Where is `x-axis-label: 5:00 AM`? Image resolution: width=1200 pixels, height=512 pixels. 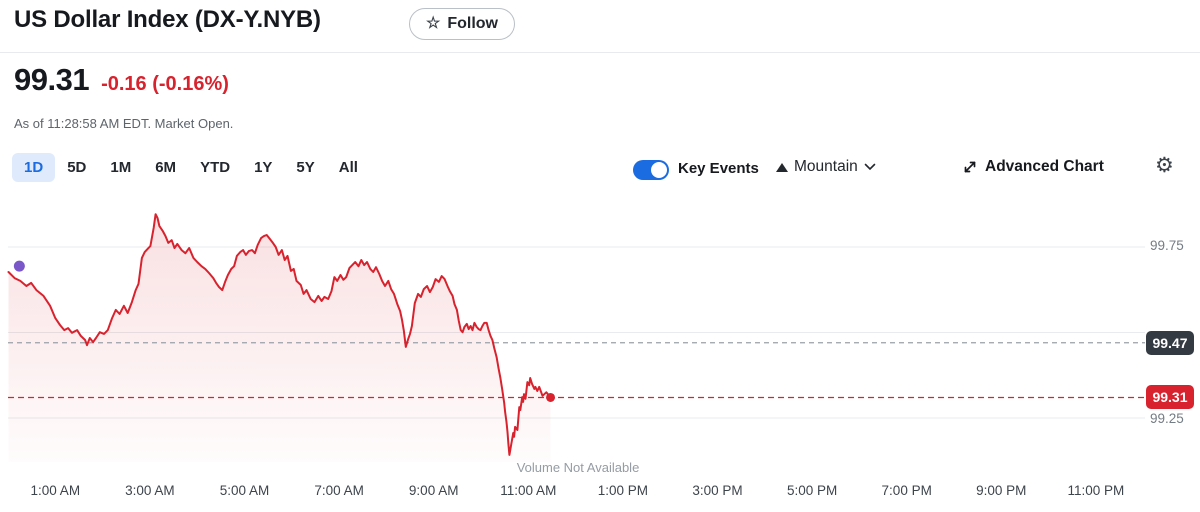
x-axis-label: 5:00 AM is located at coordinates (244, 490).